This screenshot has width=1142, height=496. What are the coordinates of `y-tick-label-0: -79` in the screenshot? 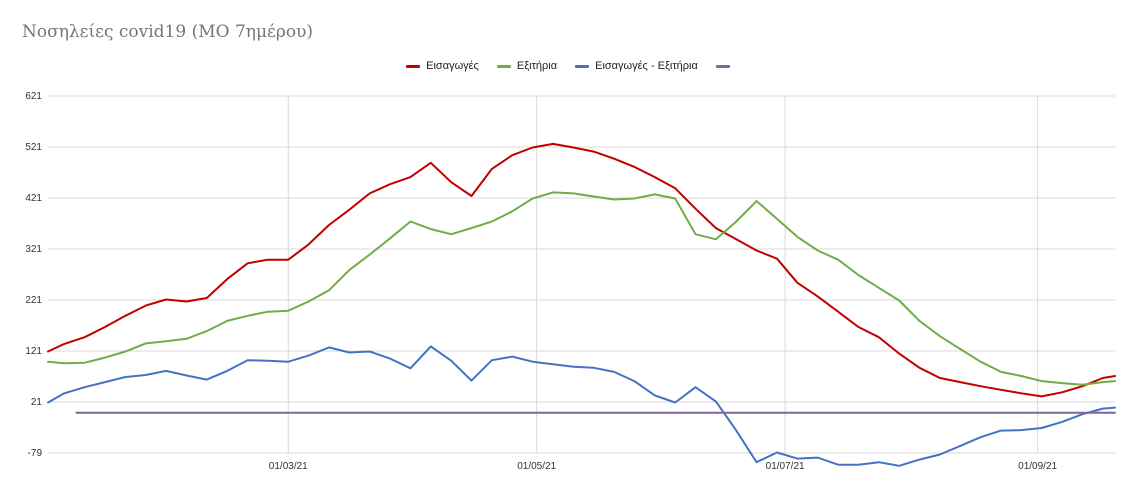 It's located at (35, 453).